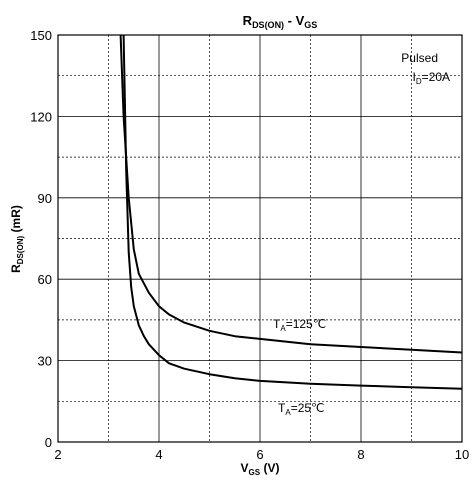 Image resolution: width=473 pixels, height=491 pixels. I want to click on y-axis-label: RDS(ON) (mR), so click(17, 239).